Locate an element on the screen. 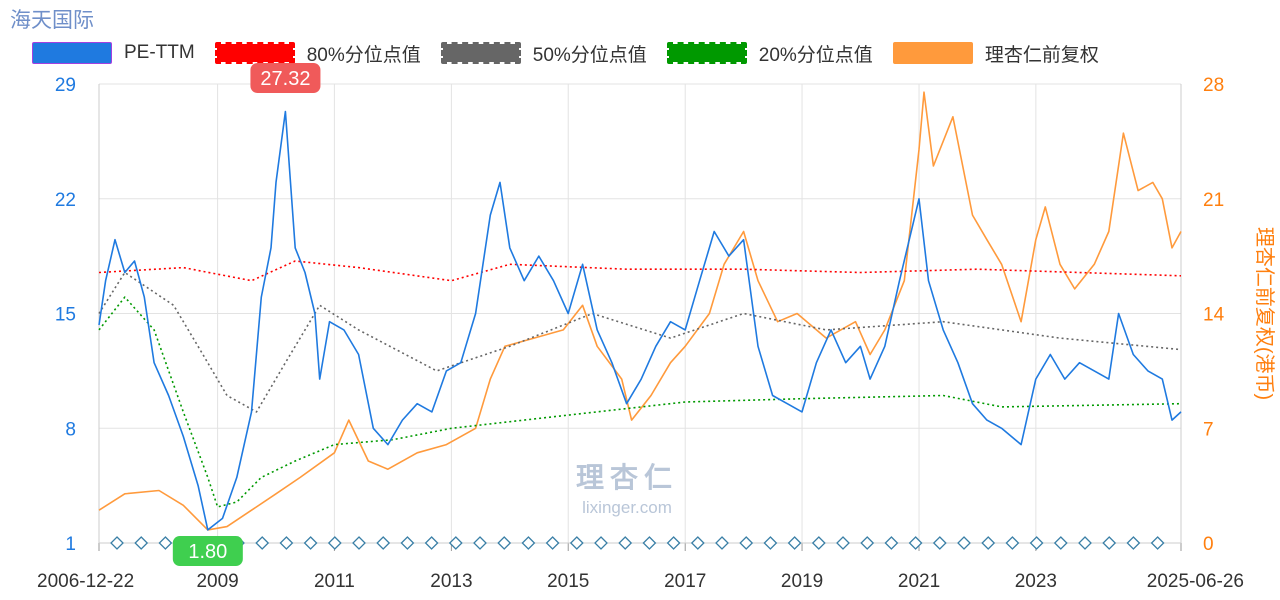 This screenshot has width=1280, height=600. x-tick-label: 2013 is located at coordinates (451, 581).